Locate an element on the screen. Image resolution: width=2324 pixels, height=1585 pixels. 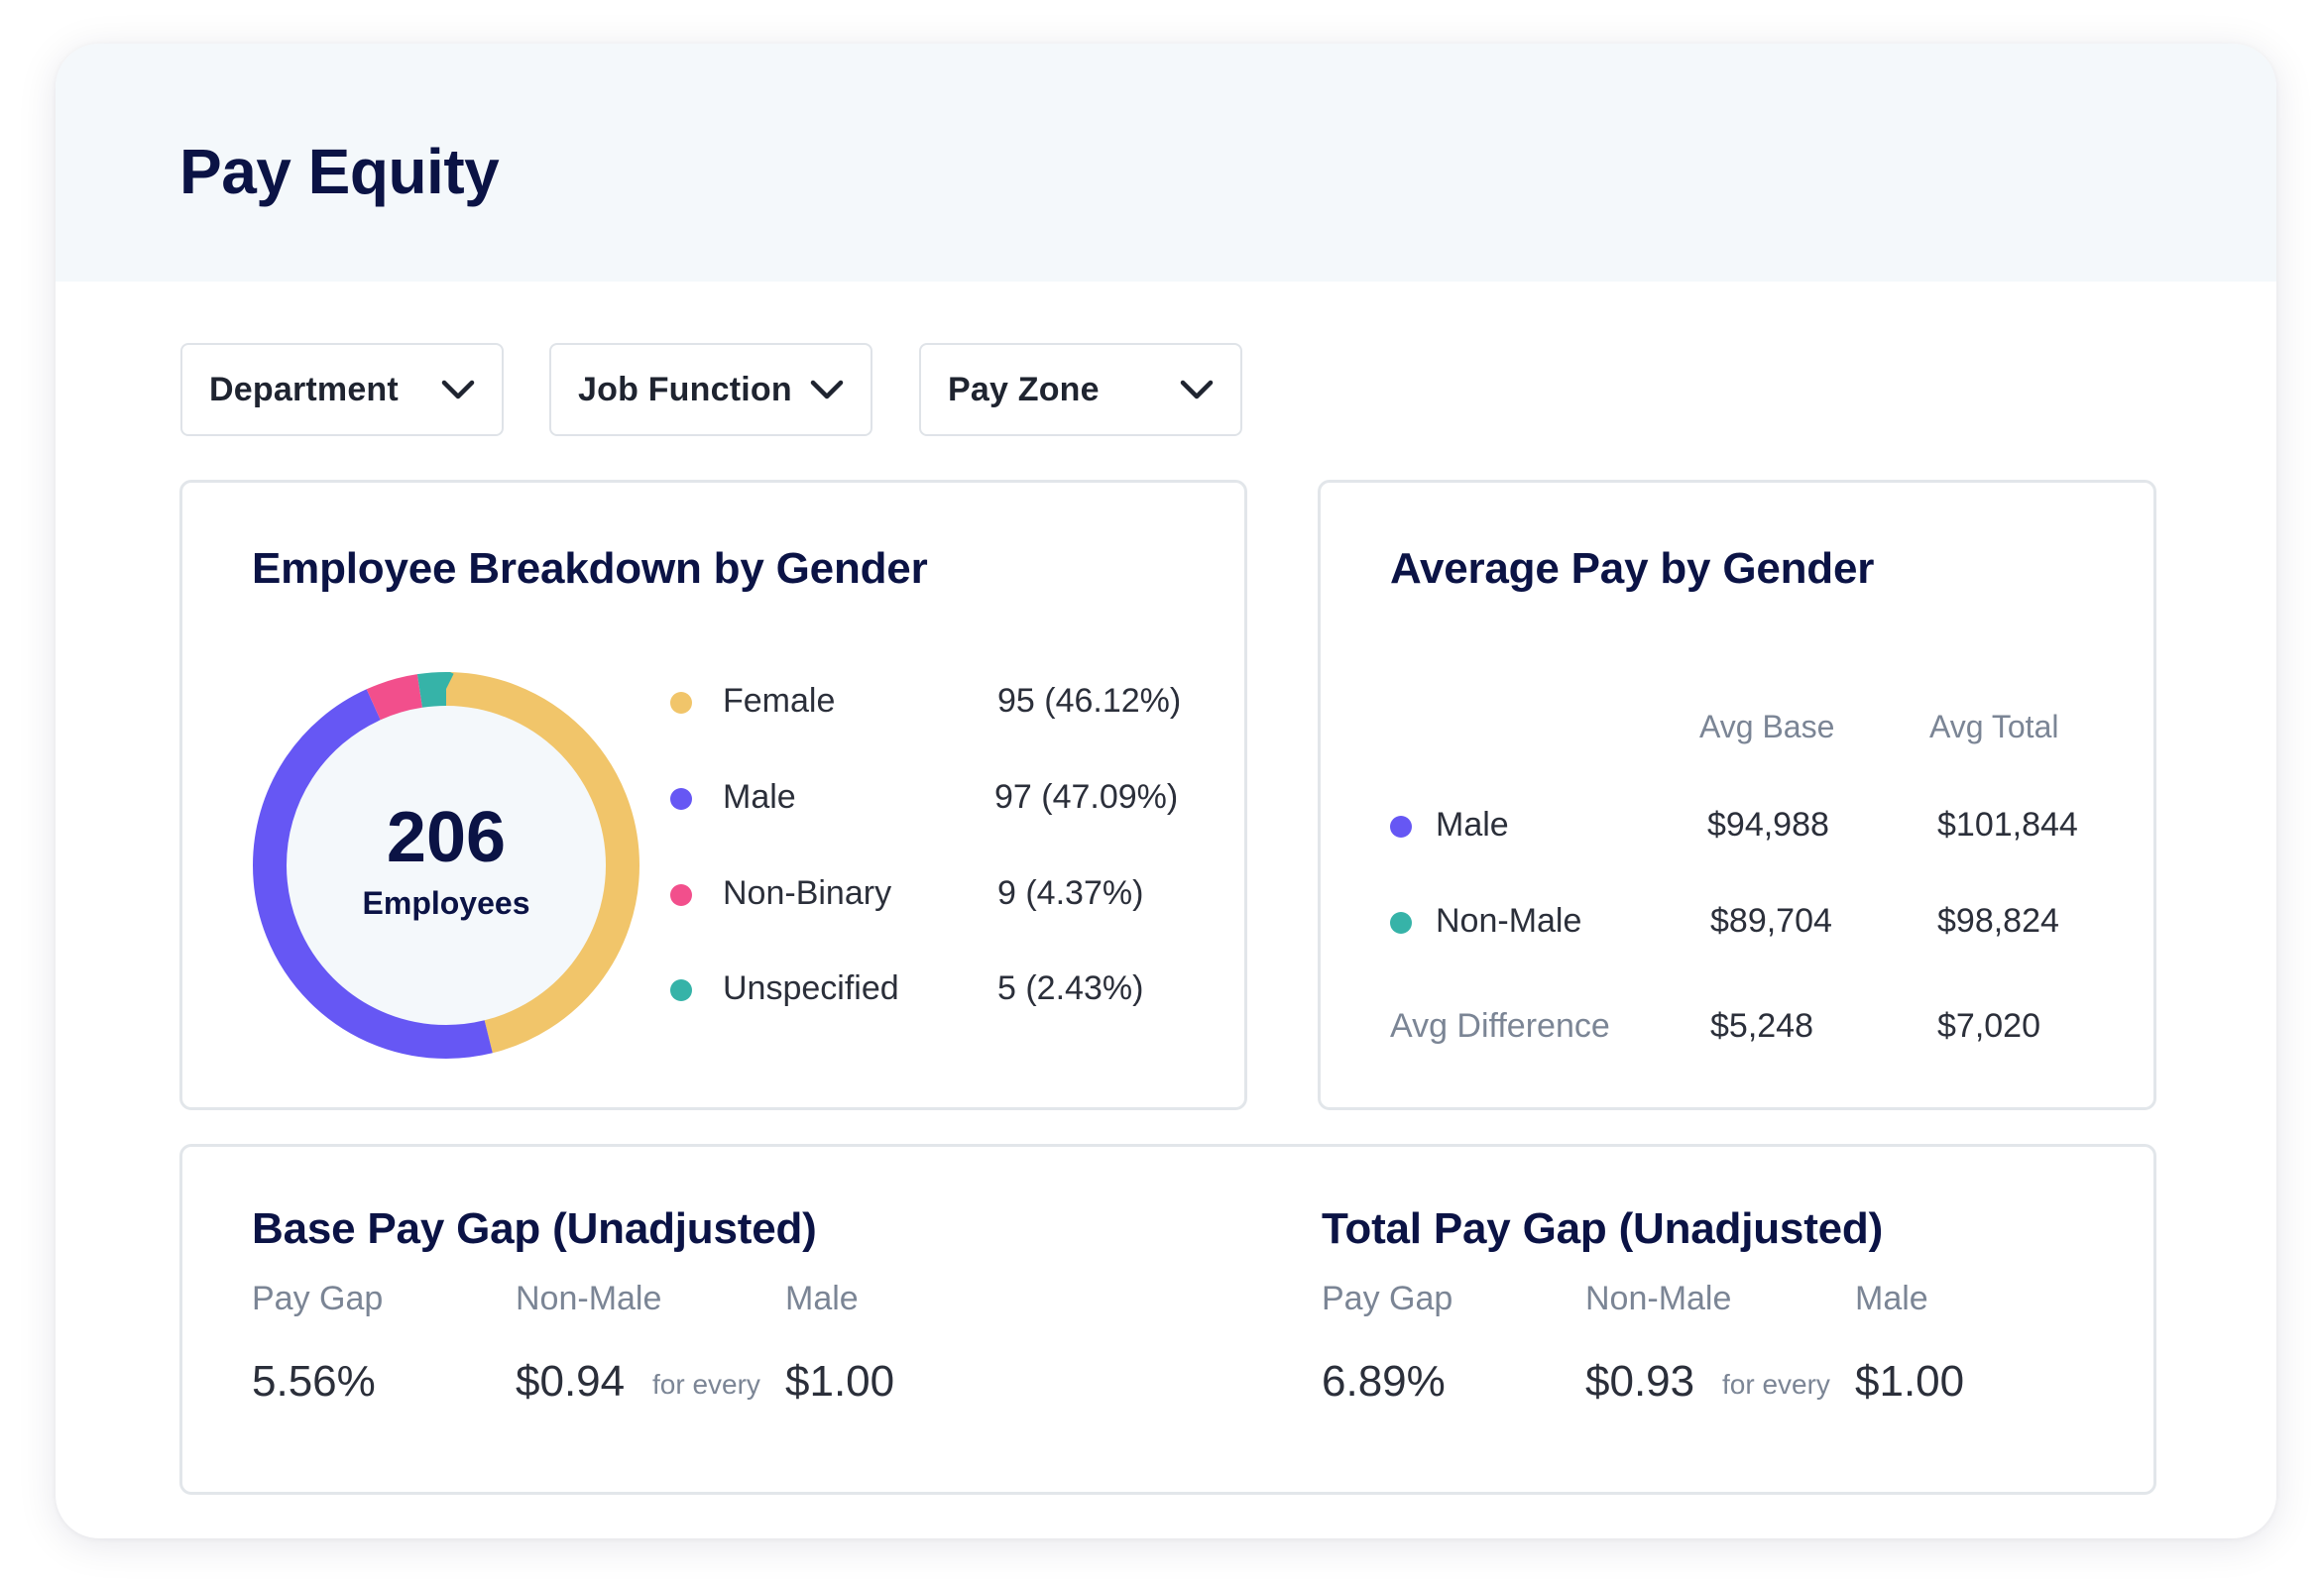
average-pay-title: Average Pay by Gender is located at coordinates (1632, 568).